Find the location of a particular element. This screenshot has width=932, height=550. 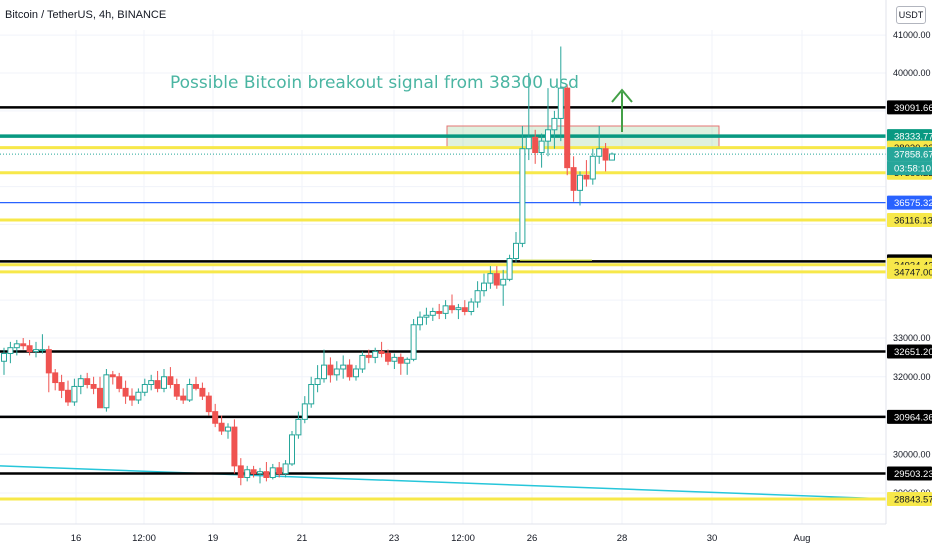

arrow-head is located at coordinates (622, 95).